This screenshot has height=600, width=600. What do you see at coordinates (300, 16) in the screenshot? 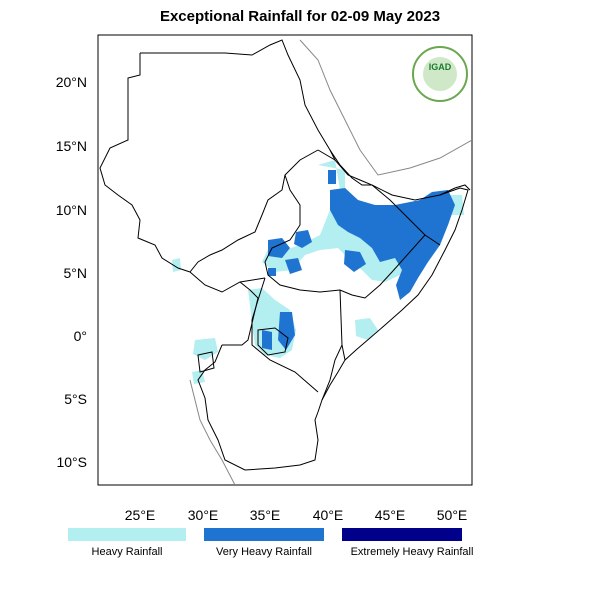
I see `map-title: Exceptional Rainfall for 02-09 May 2023` at bounding box center [300, 16].